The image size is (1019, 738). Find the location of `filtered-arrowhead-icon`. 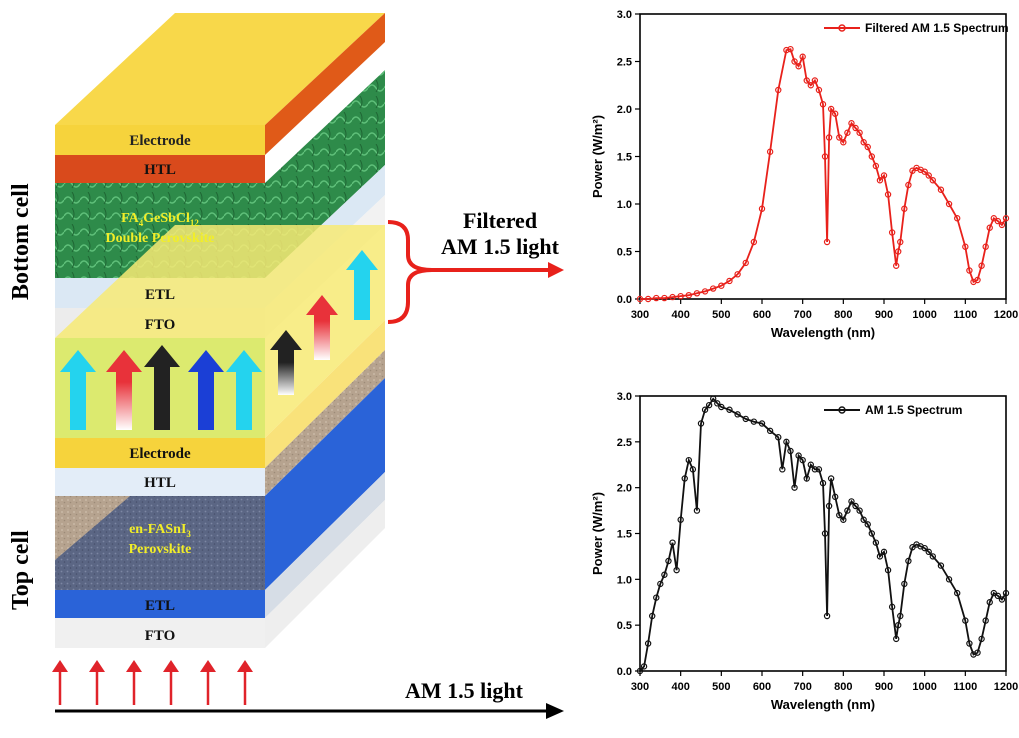

filtered-arrowhead-icon is located at coordinates (556, 270).